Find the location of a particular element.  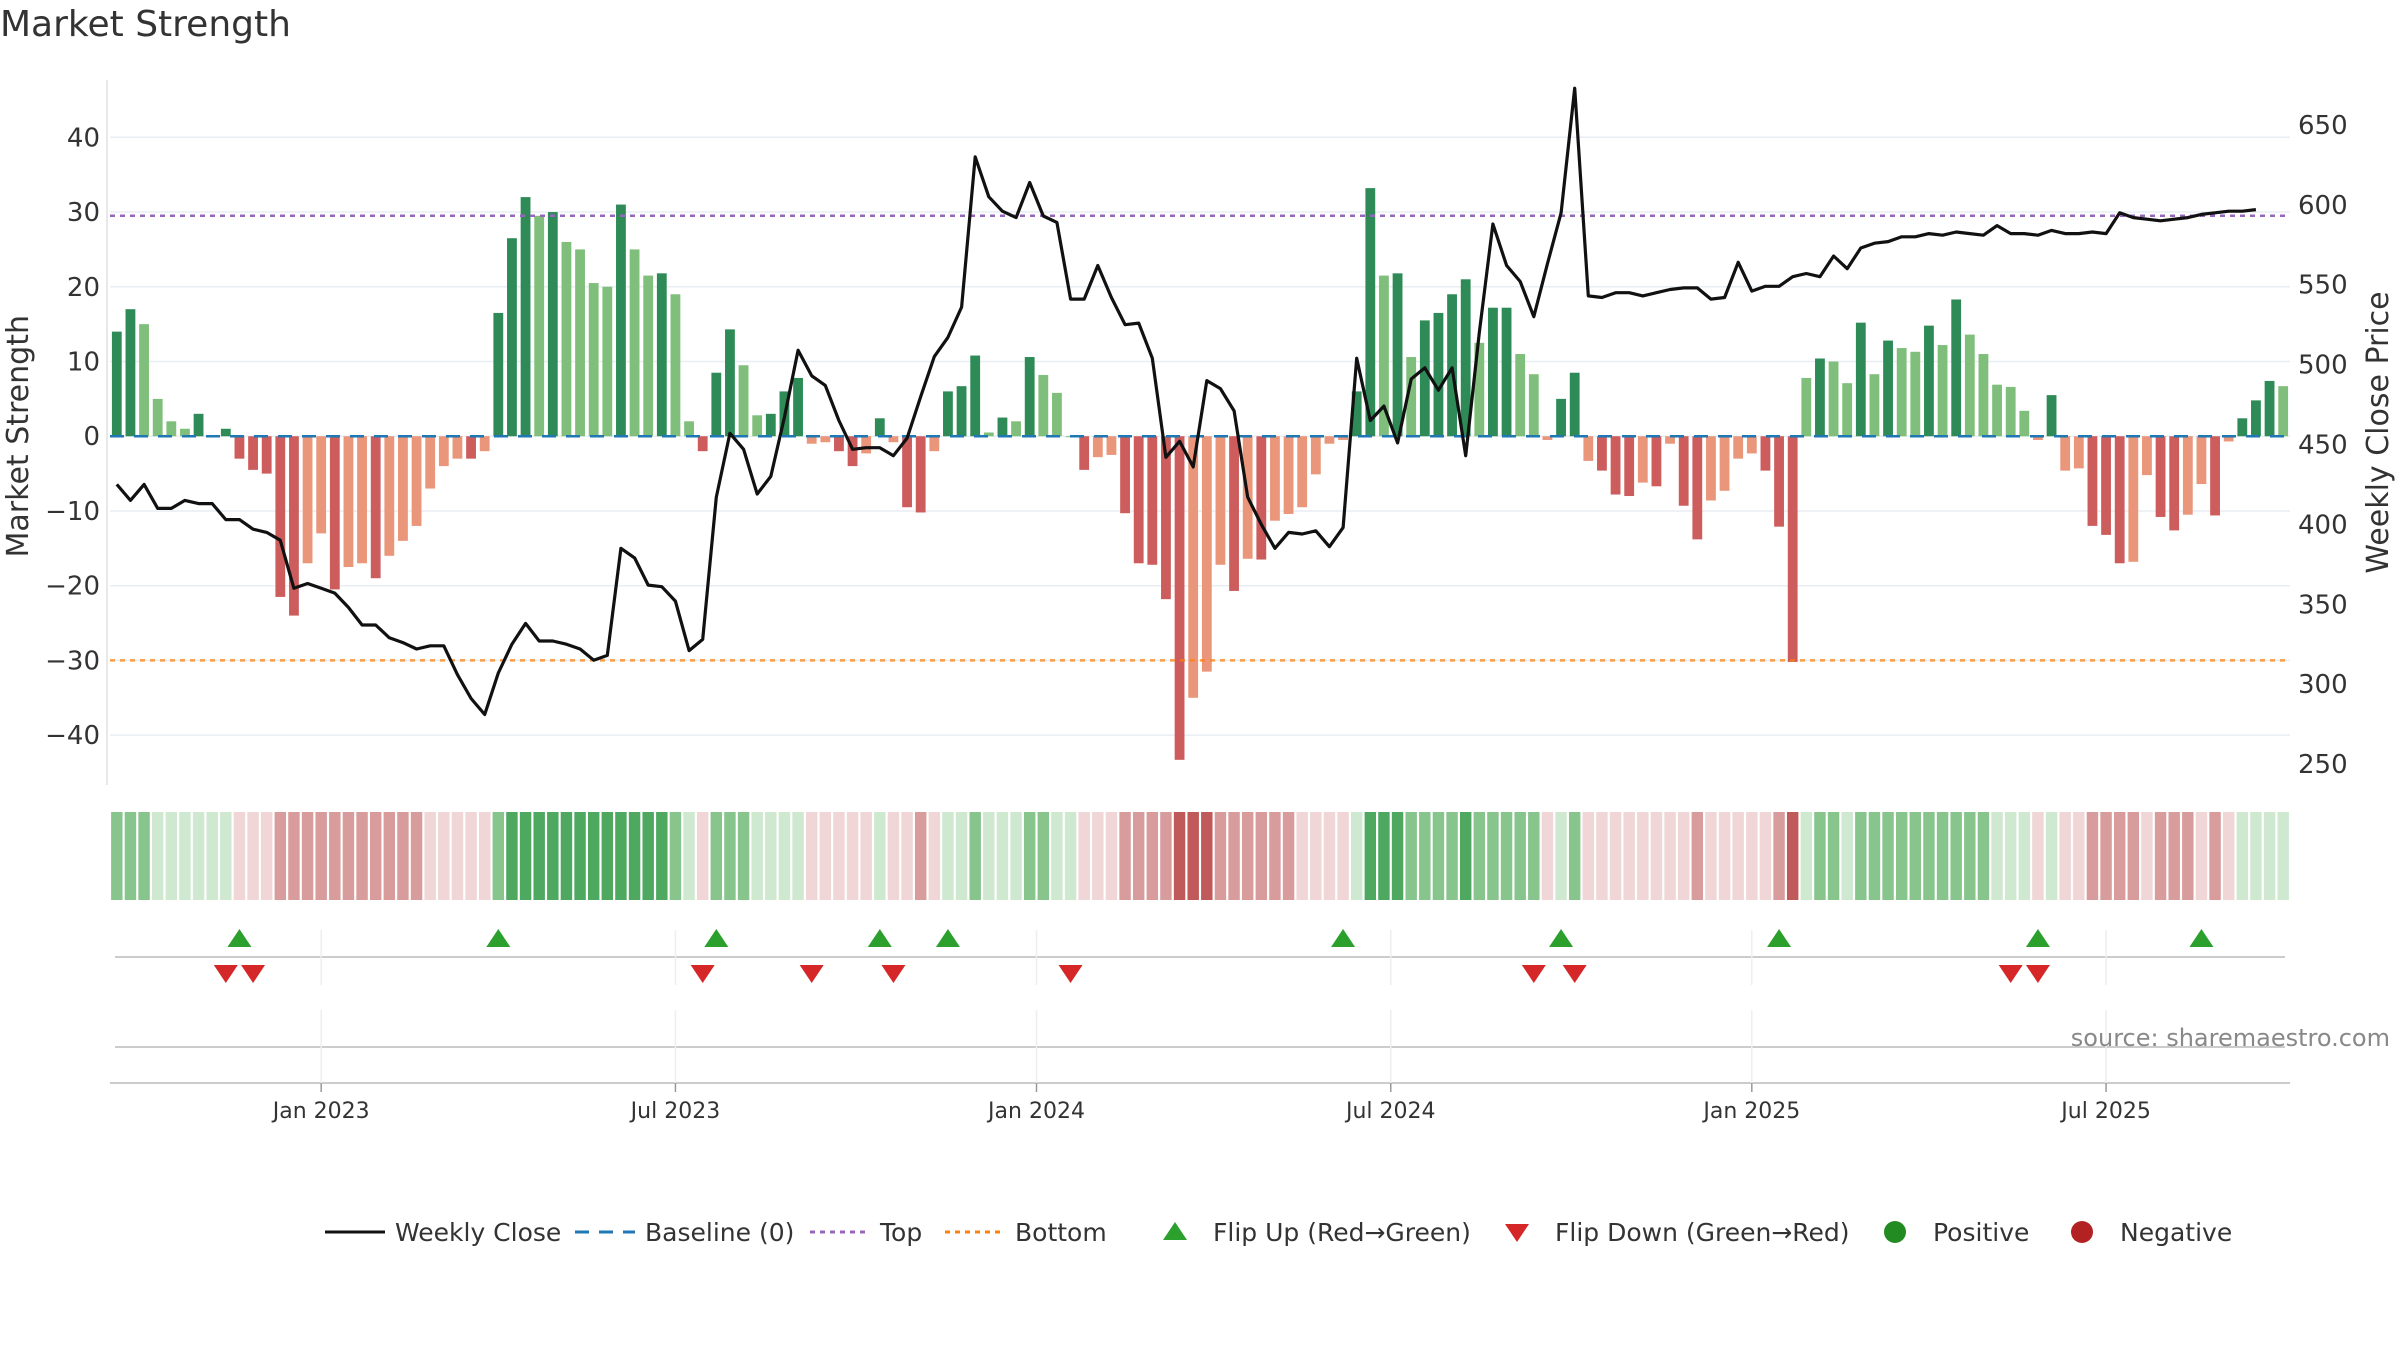

y-right-tick-label: 350 is located at coordinates (2323, 605).